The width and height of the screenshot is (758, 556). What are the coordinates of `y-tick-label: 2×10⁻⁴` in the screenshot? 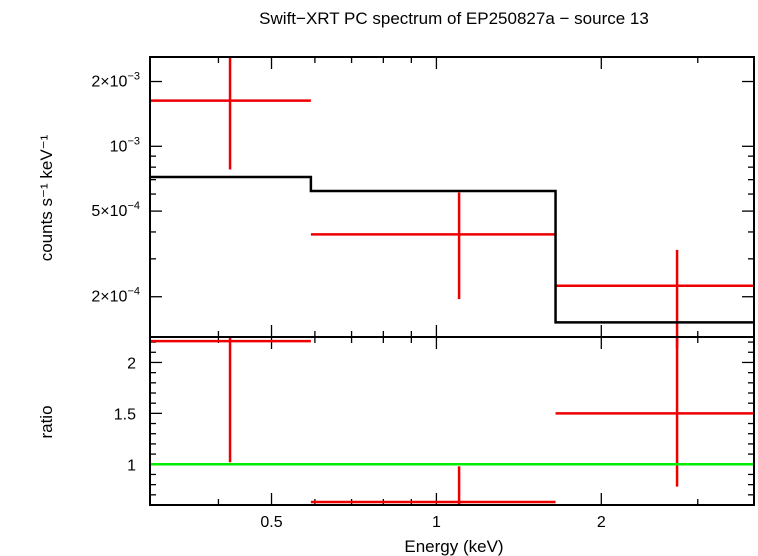 It's located at (115, 296).